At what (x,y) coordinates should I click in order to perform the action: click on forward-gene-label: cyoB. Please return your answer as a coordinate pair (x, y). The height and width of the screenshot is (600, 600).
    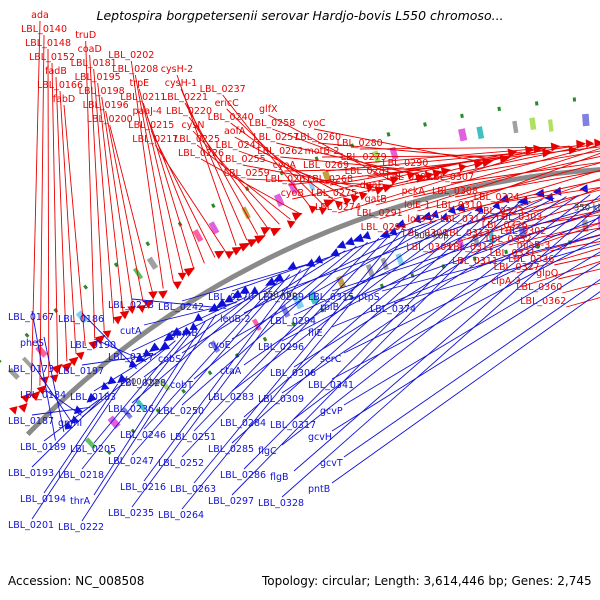
    Looking at the image, I should click on (292, 193).